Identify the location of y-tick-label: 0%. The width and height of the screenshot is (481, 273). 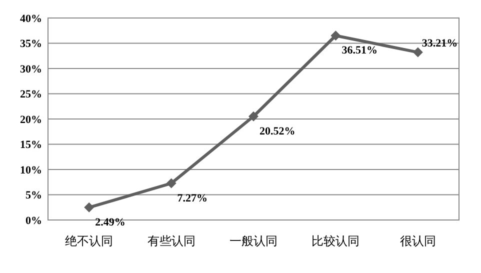
(34, 220).